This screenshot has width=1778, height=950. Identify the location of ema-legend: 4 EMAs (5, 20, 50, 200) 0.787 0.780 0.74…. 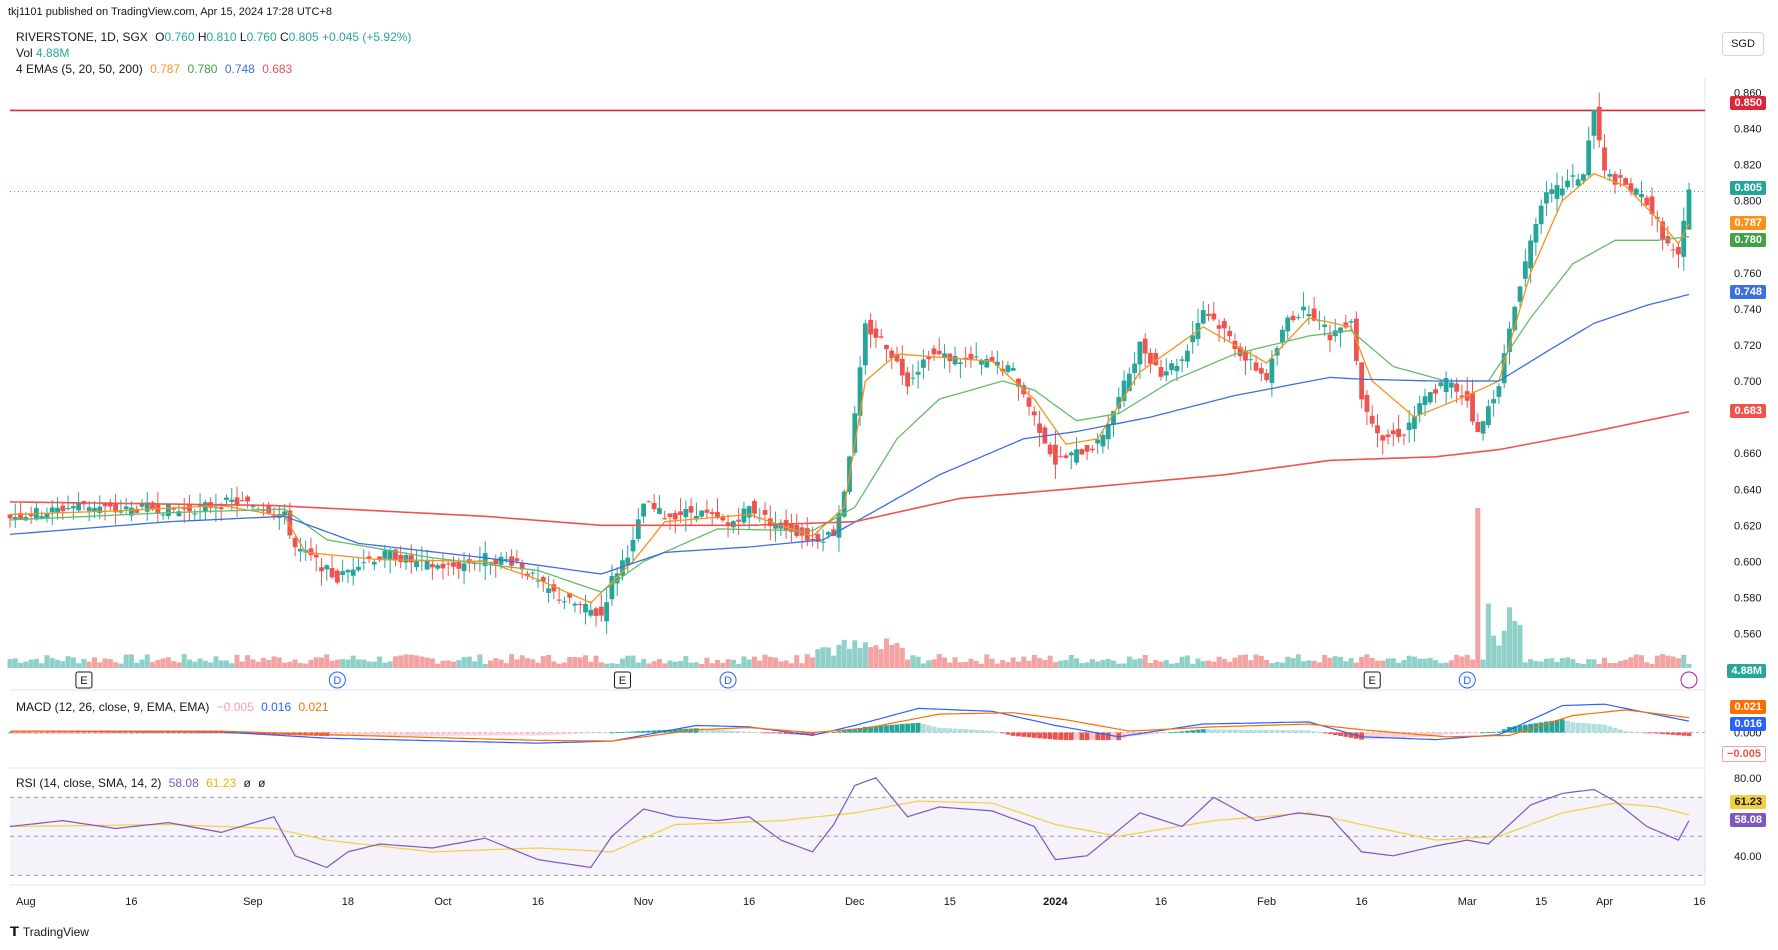
(154, 69).